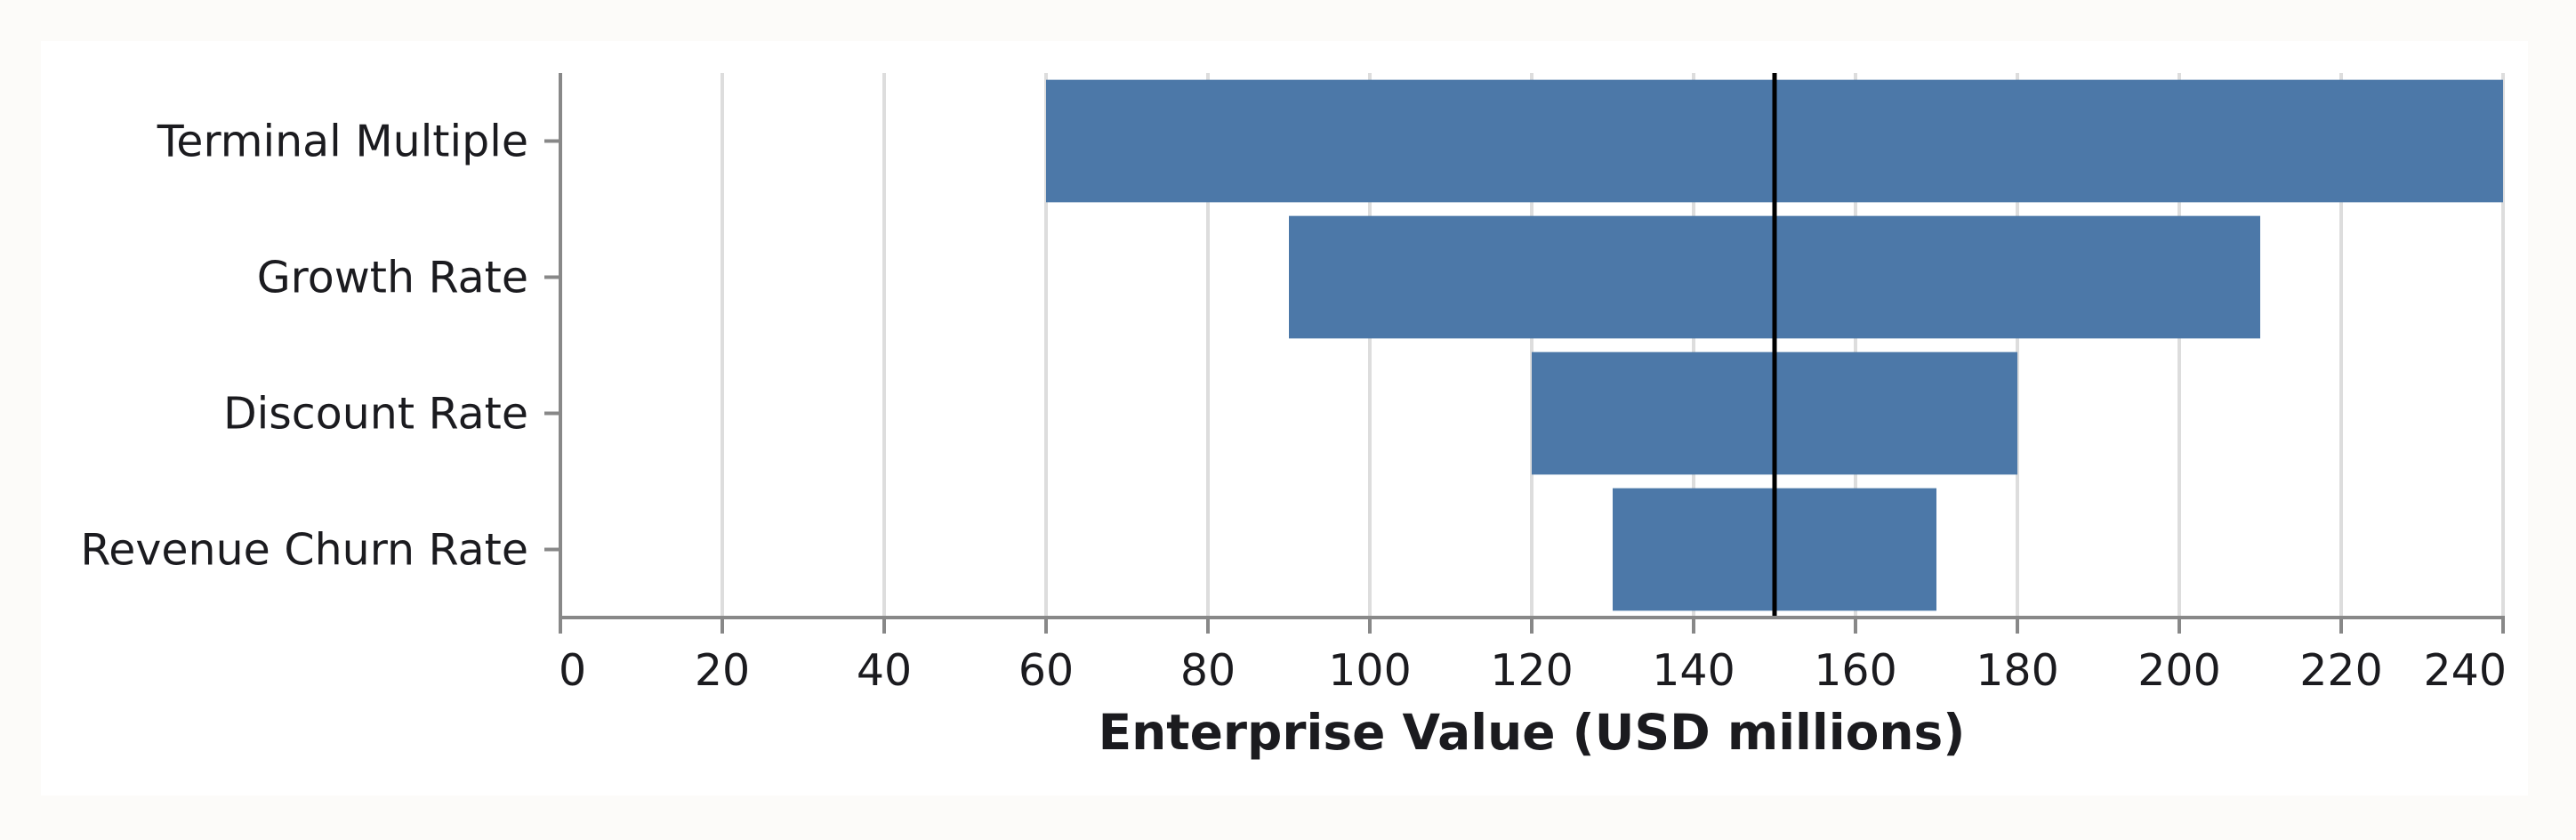 The height and width of the screenshot is (840, 2576). I want to click on x-tick-label: 200, so click(2179, 670).